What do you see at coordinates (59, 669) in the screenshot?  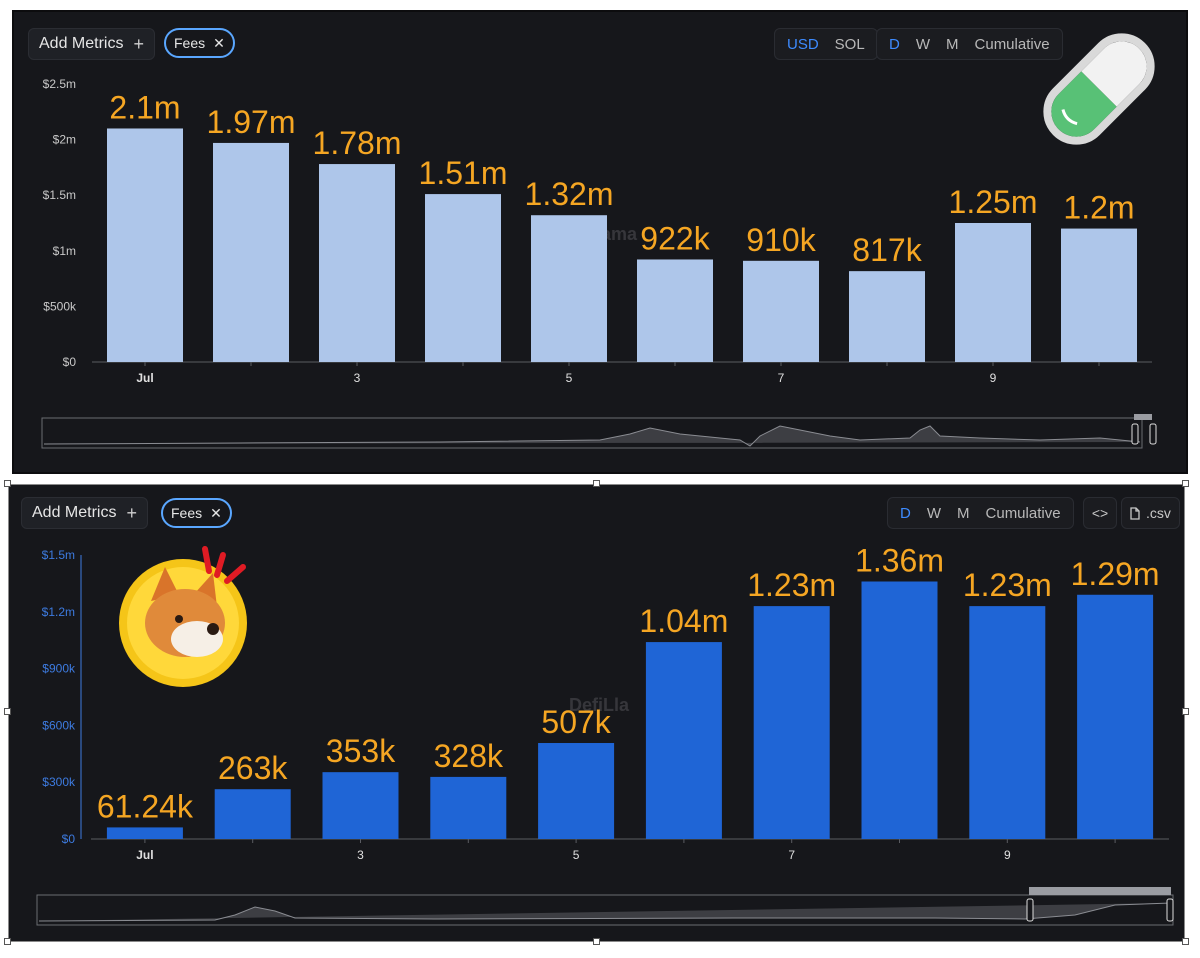 I see `y-tick-label: $900k` at bounding box center [59, 669].